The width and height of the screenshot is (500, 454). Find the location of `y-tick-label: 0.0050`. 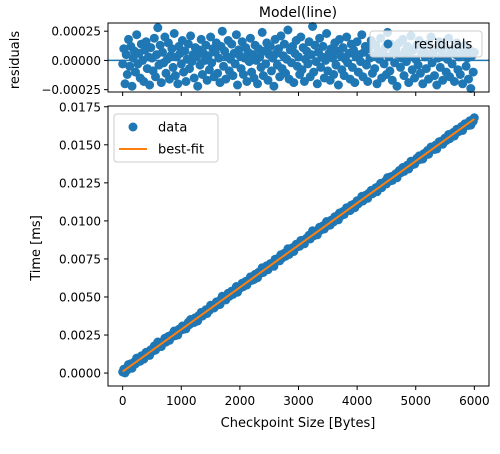

y-tick-label: 0.0050 is located at coordinates (80, 297).